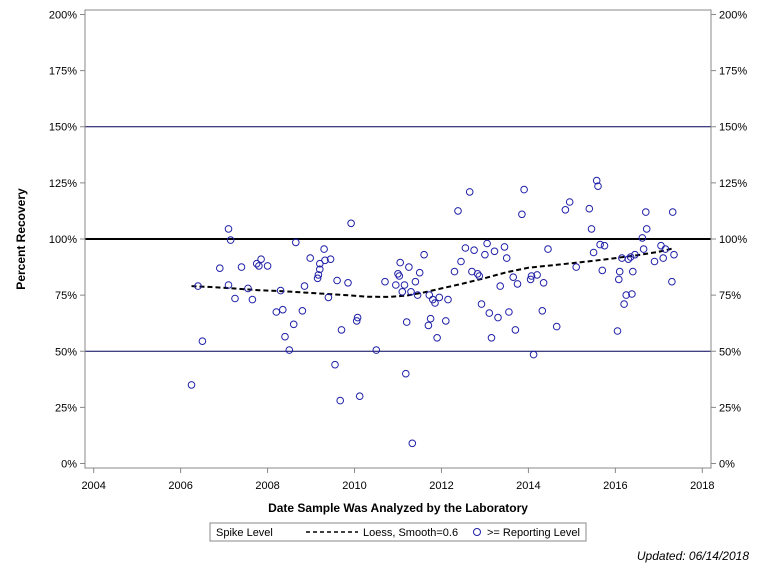  I want to click on y-tick-label-right: 0%, so click(727, 465).